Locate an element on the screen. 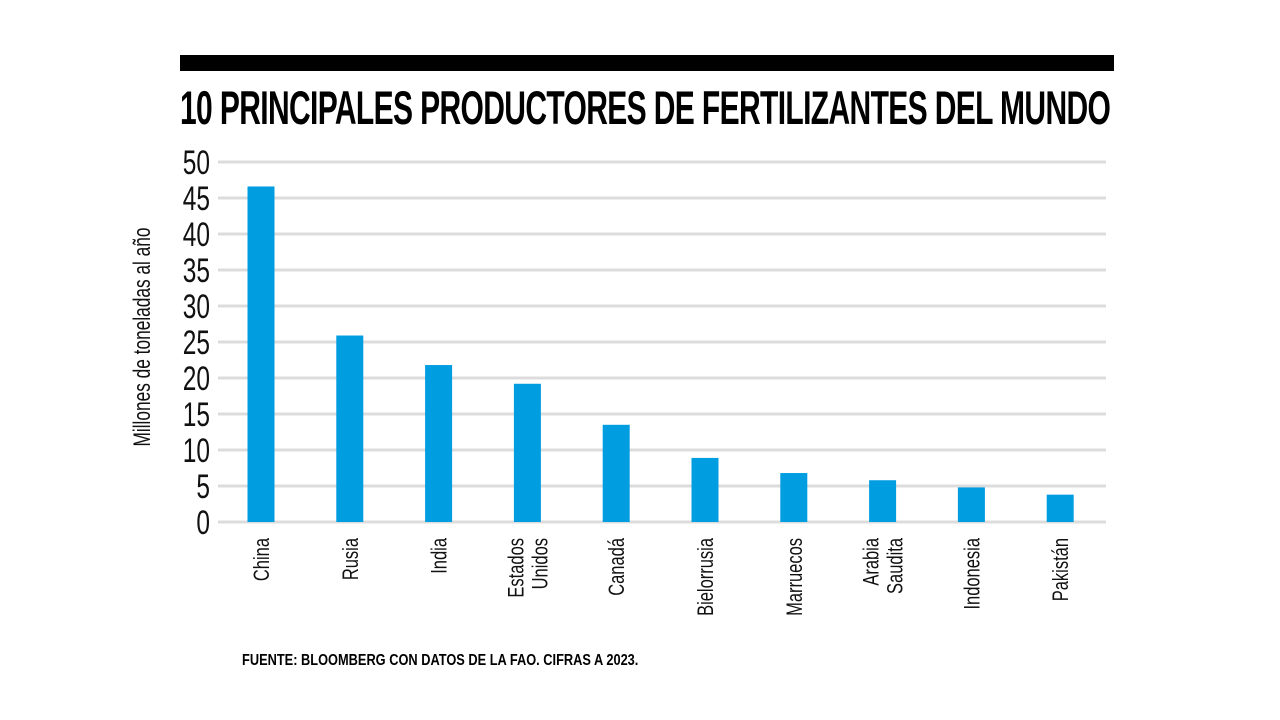  x-tick-label: Bielorrusia is located at coordinates (706, 577).